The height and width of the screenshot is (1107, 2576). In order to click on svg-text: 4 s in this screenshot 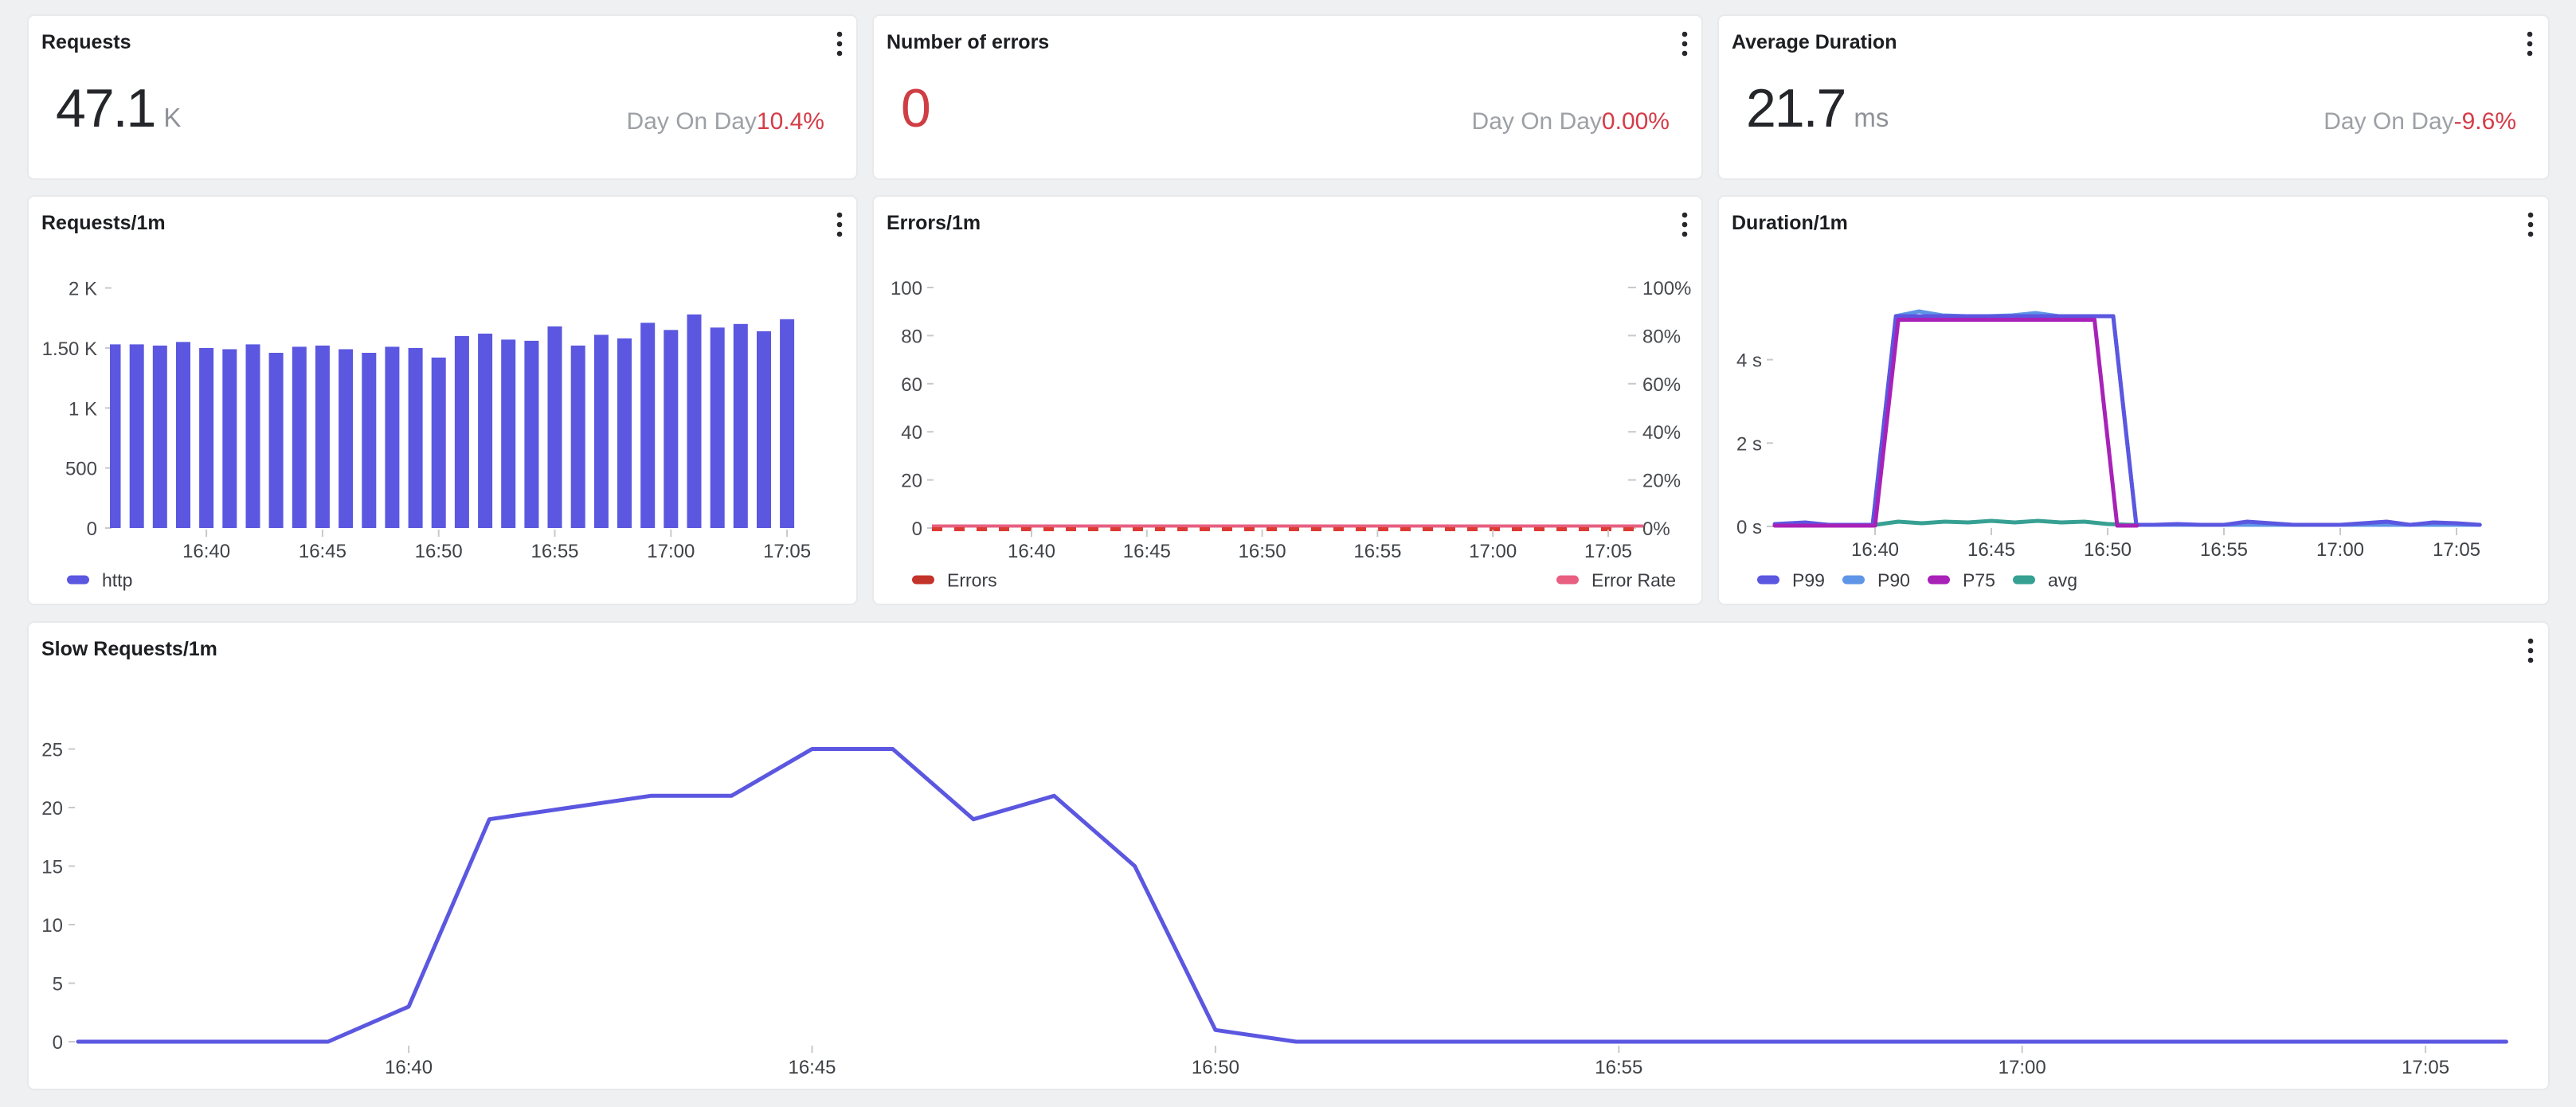, I will do `click(1749, 361)`.